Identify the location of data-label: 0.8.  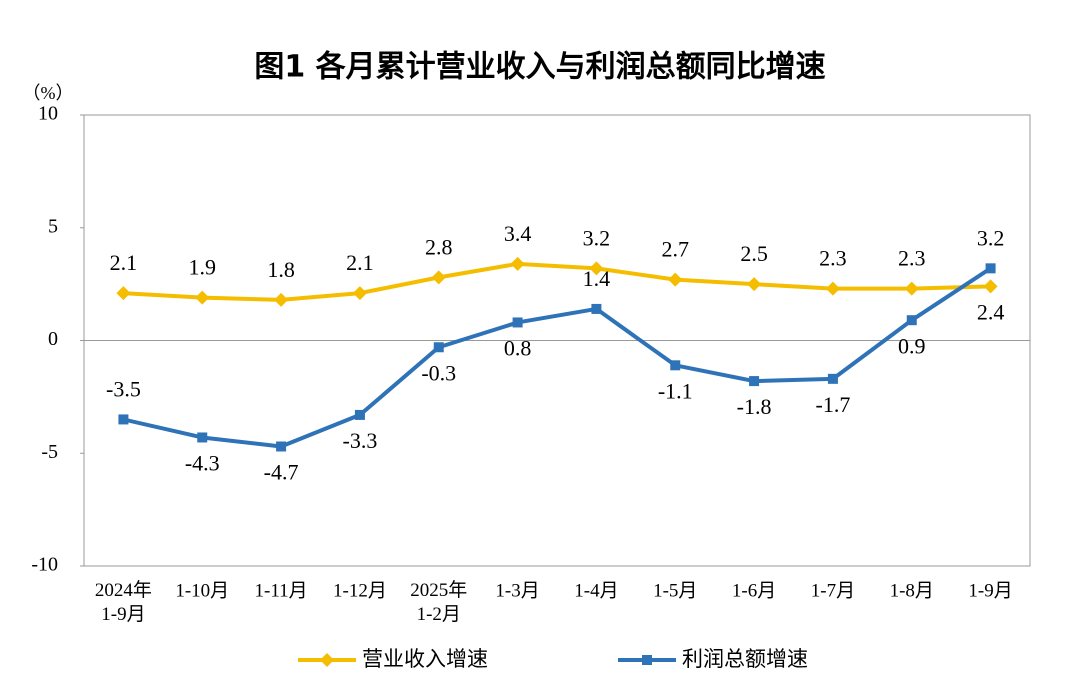
(518, 348).